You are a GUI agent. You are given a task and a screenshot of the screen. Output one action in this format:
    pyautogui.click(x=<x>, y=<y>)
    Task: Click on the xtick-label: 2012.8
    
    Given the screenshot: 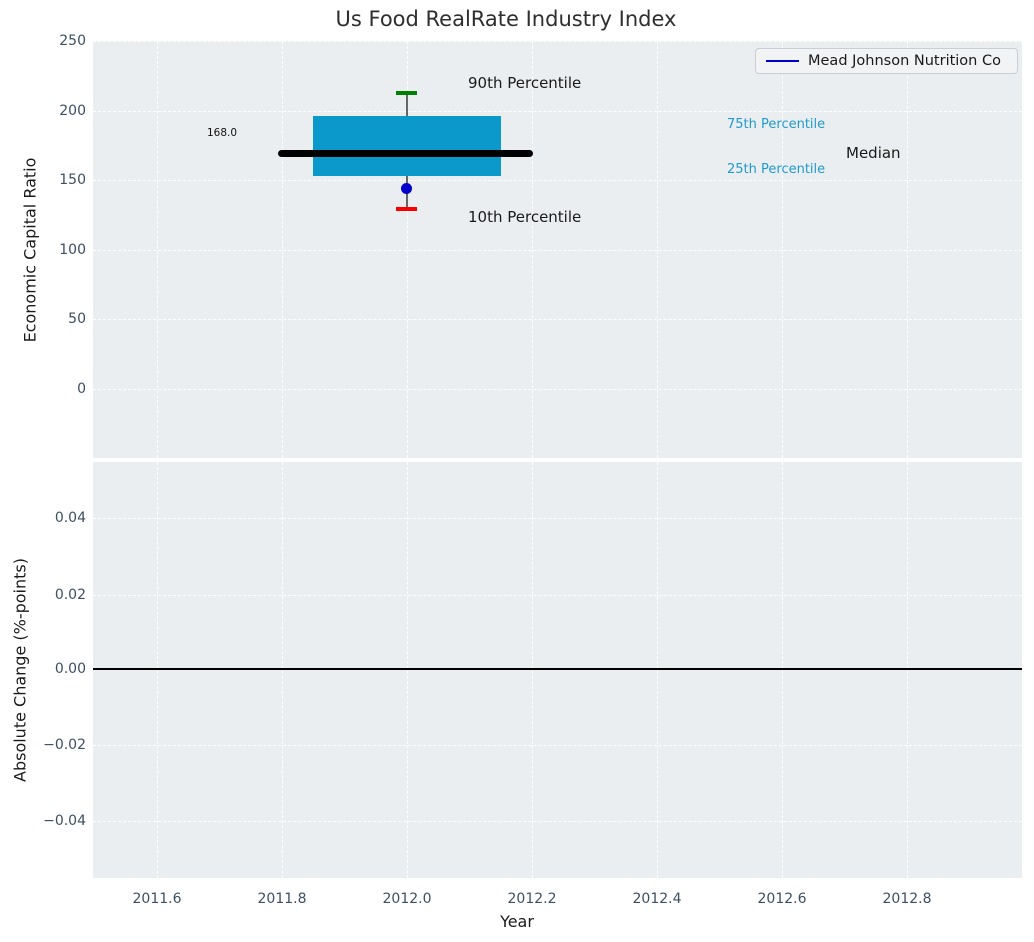 What is the action you would take?
    pyautogui.click(x=907, y=899)
    